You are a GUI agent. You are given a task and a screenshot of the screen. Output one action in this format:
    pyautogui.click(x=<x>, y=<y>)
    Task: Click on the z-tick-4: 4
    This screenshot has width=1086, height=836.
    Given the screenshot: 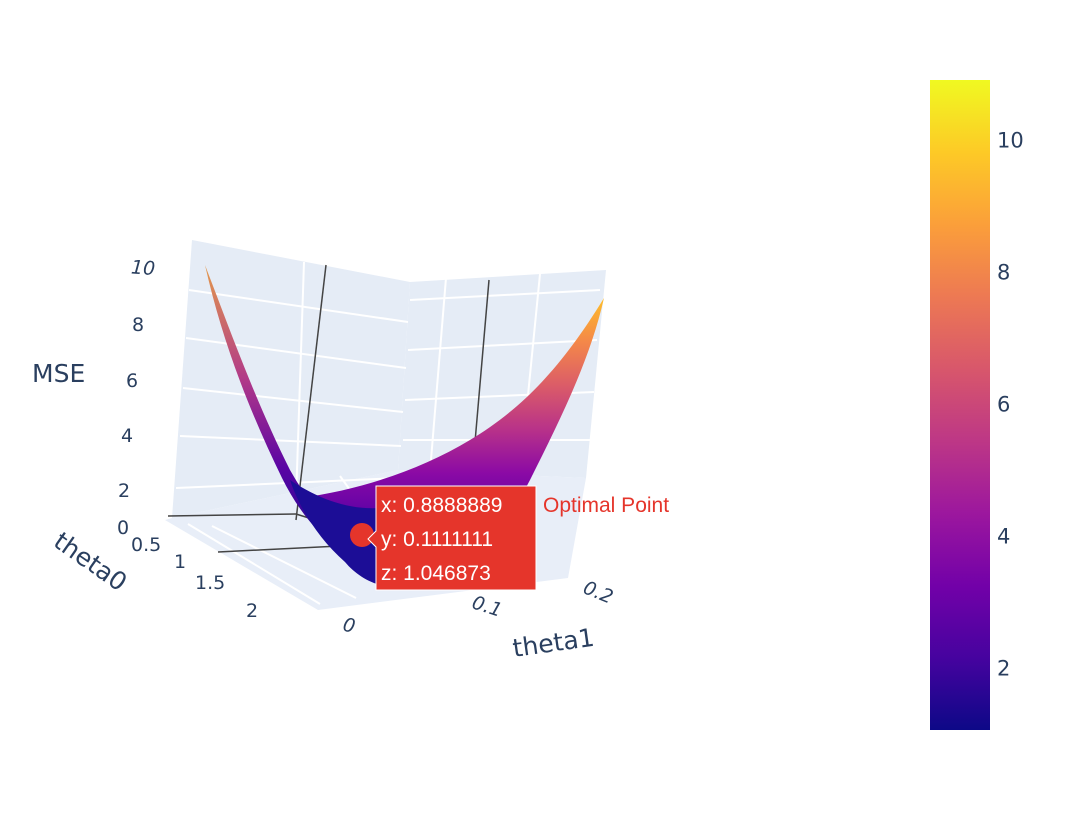 What is the action you would take?
    pyautogui.click(x=127, y=436)
    